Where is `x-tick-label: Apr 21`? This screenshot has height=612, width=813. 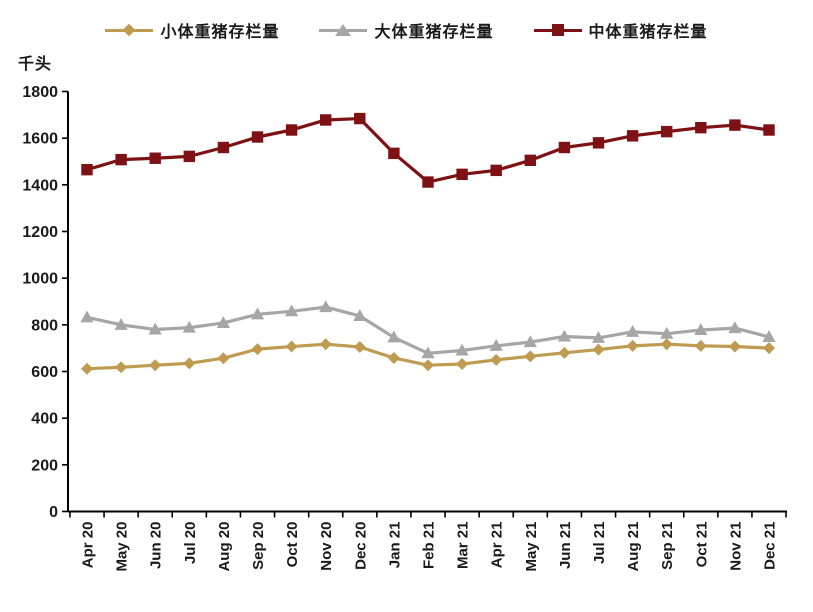 x-tick-label: Apr 21 is located at coordinates (497, 545).